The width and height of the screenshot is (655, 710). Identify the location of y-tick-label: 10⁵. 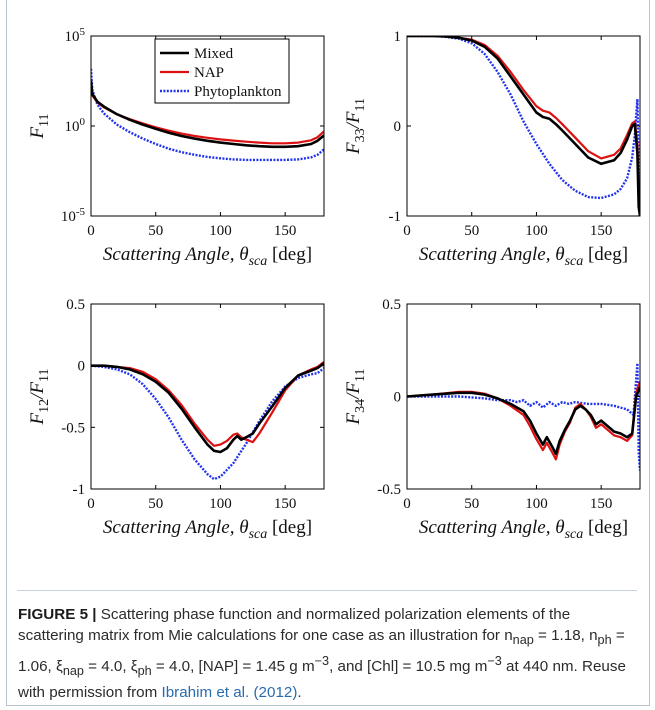
(75, 35).